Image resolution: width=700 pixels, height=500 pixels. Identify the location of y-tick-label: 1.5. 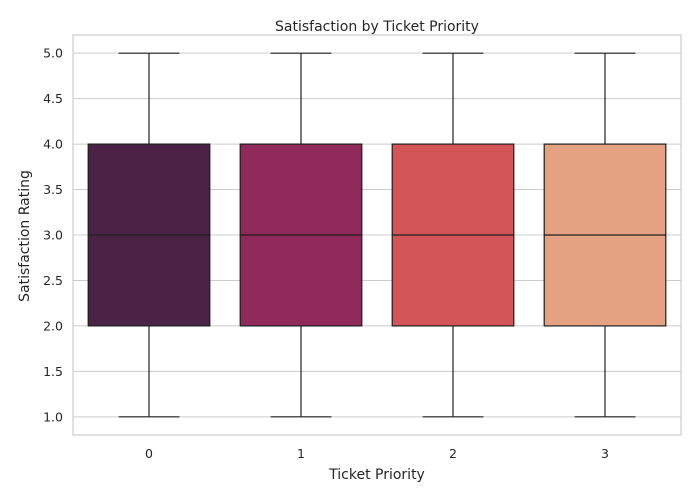
(53, 371).